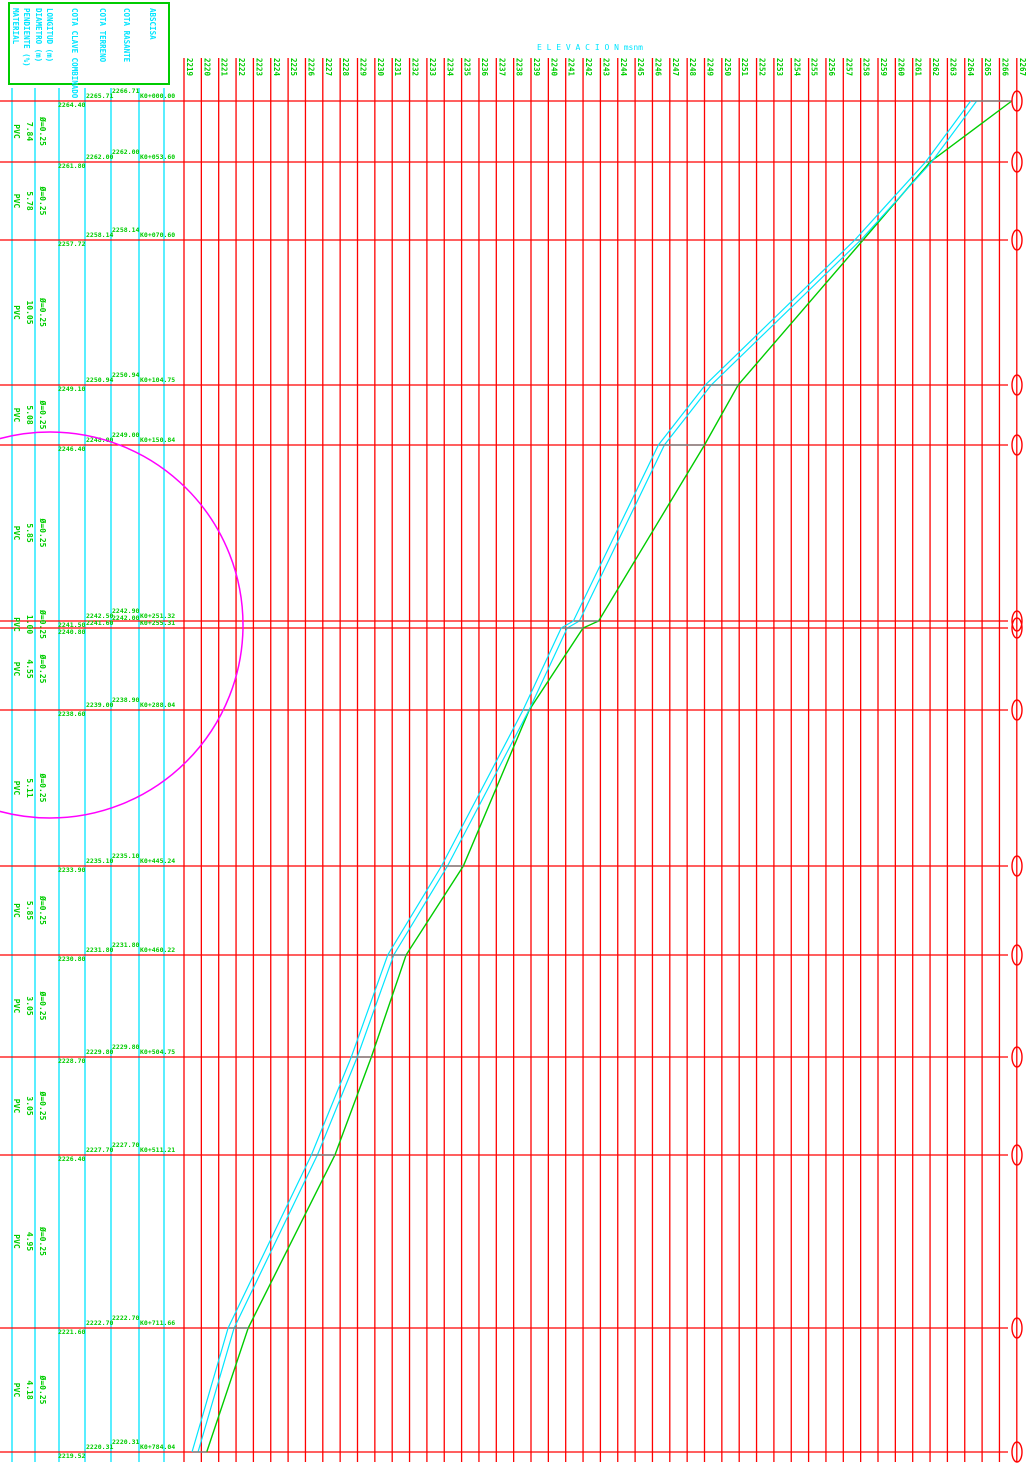 This screenshot has height=1468, width=1029. Describe the element at coordinates (71, 244) in the screenshot. I see `clave-value: 2257.72` at that location.